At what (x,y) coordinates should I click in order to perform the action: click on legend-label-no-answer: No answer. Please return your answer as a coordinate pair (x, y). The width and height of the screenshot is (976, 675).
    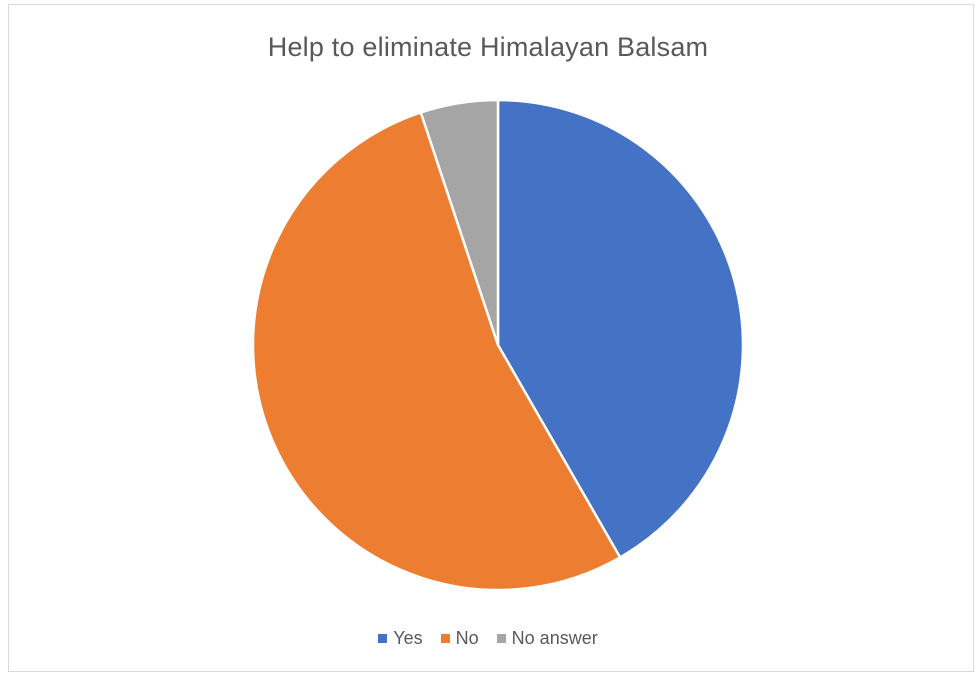
    Looking at the image, I should click on (554, 638).